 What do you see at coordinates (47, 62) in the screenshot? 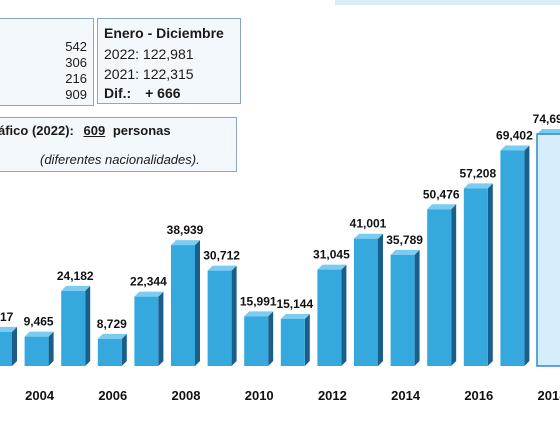
I see `summary-box-left: 542 306 216 909` at bounding box center [47, 62].